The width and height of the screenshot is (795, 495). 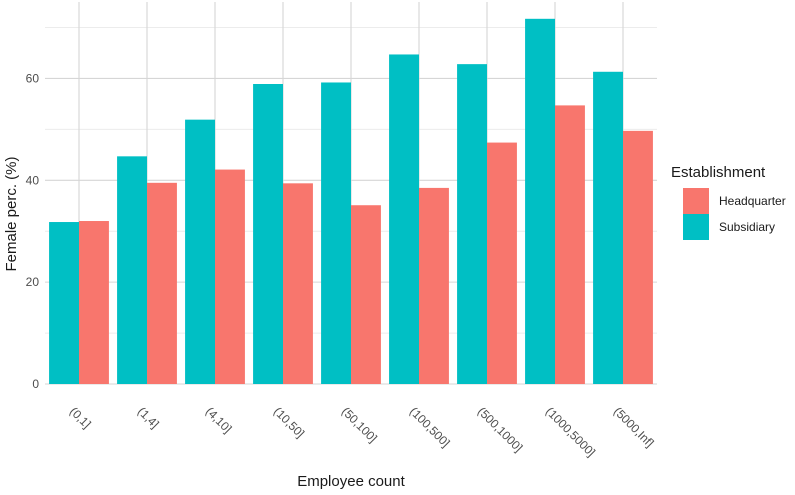 I want to click on x-tick-label: (50,100], so click(x=359, y=424).